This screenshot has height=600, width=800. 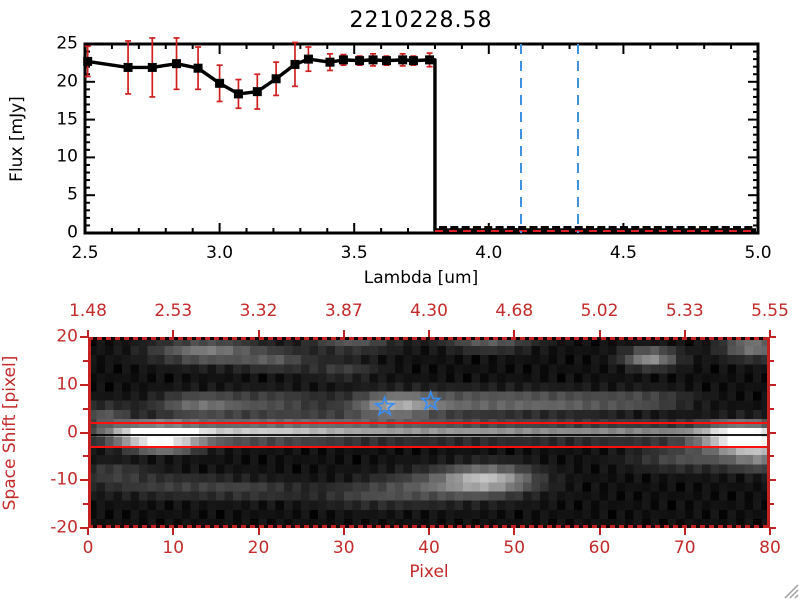 What do you see at coordinates (599, 548) in the screenshot?
I see `pixel-tick-label: 60` at bounding box center [599, 548].